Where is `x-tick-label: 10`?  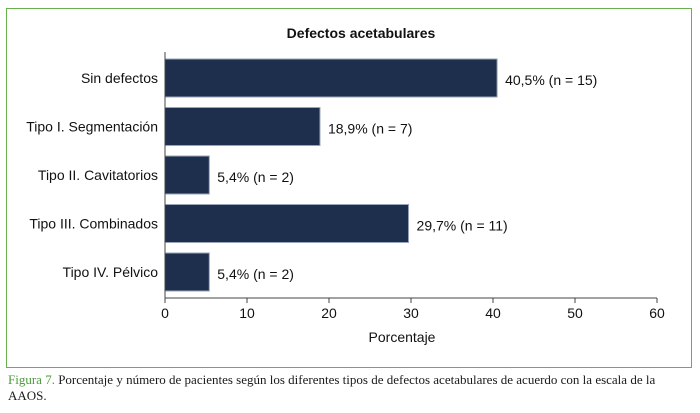
x-tick-label: 10 is located at coordinates (247, 313).